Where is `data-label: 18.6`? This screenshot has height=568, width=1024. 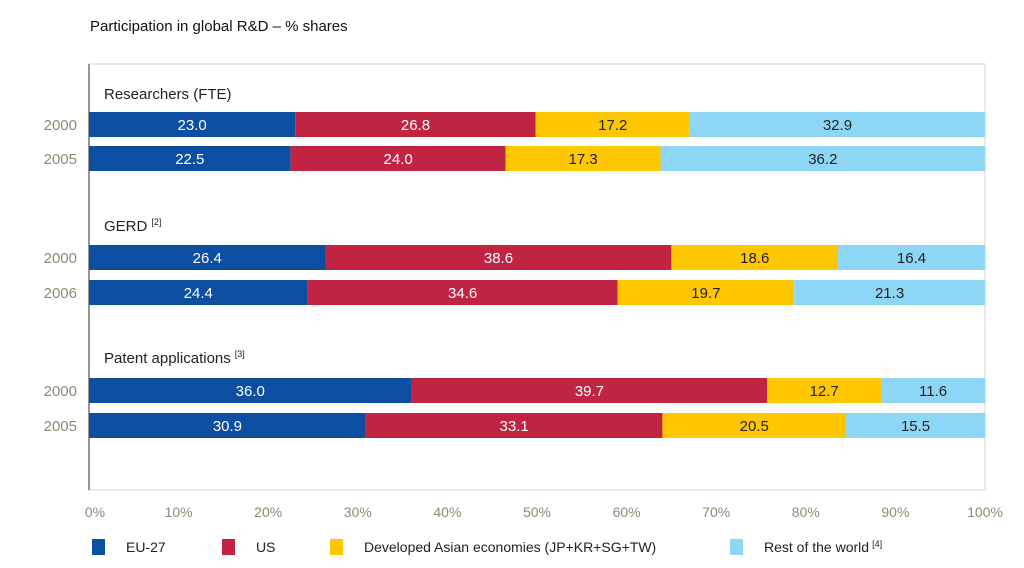 data-label: 18.6 is located at coordinates (754, 258).